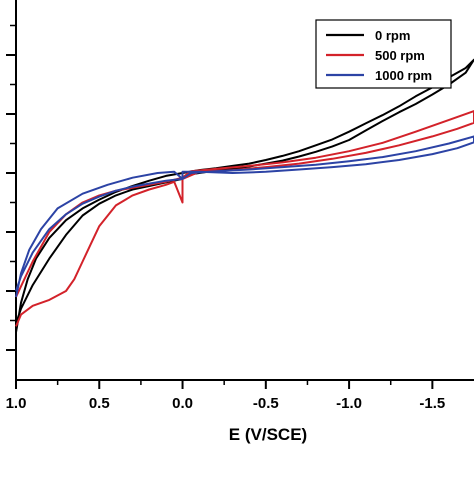  Describe the element at coordinates (268, 434) in the screenshot. I see `x-axis-title: E (V/SCE)` at that location.